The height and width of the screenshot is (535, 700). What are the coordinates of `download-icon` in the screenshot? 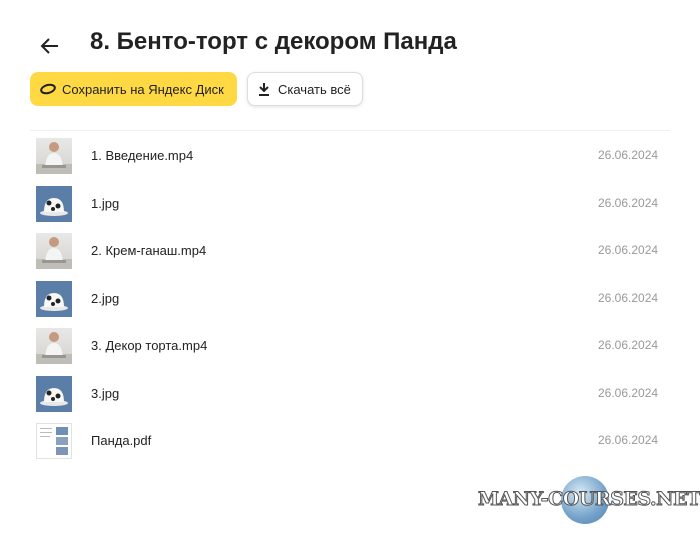 It's located at (264, 89).